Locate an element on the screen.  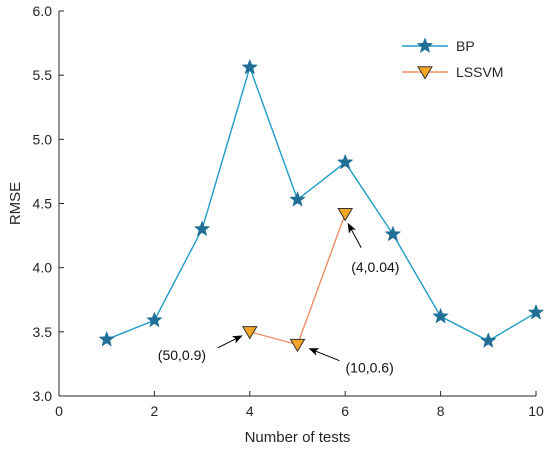
legend: BP LSSVM is located at coordinates (452, 58).